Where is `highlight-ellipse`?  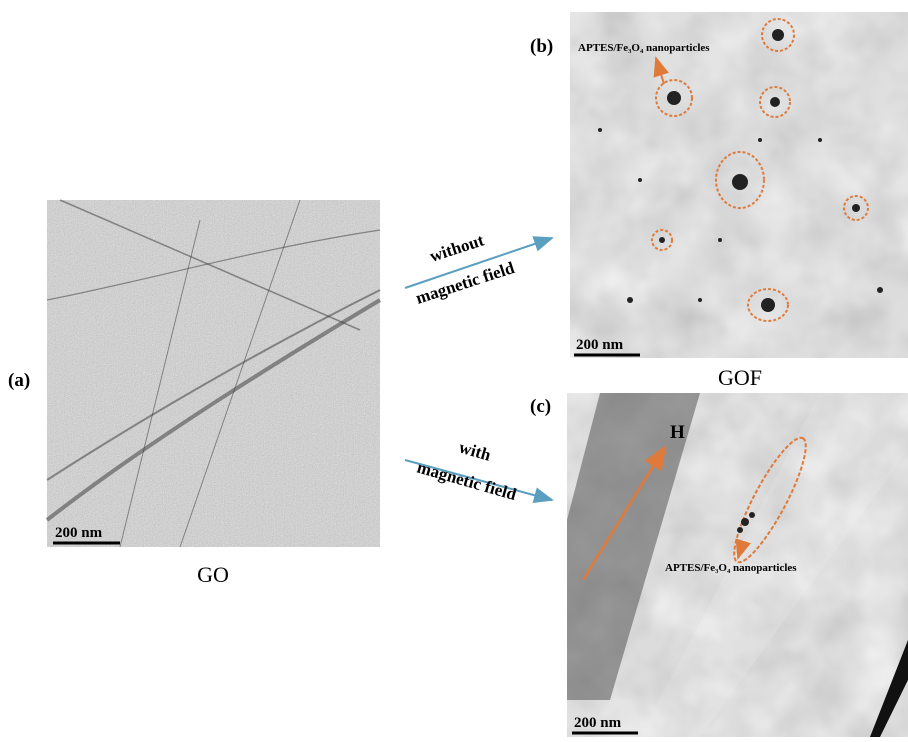
highlight-ellipse is located at coordinates (770, 500).